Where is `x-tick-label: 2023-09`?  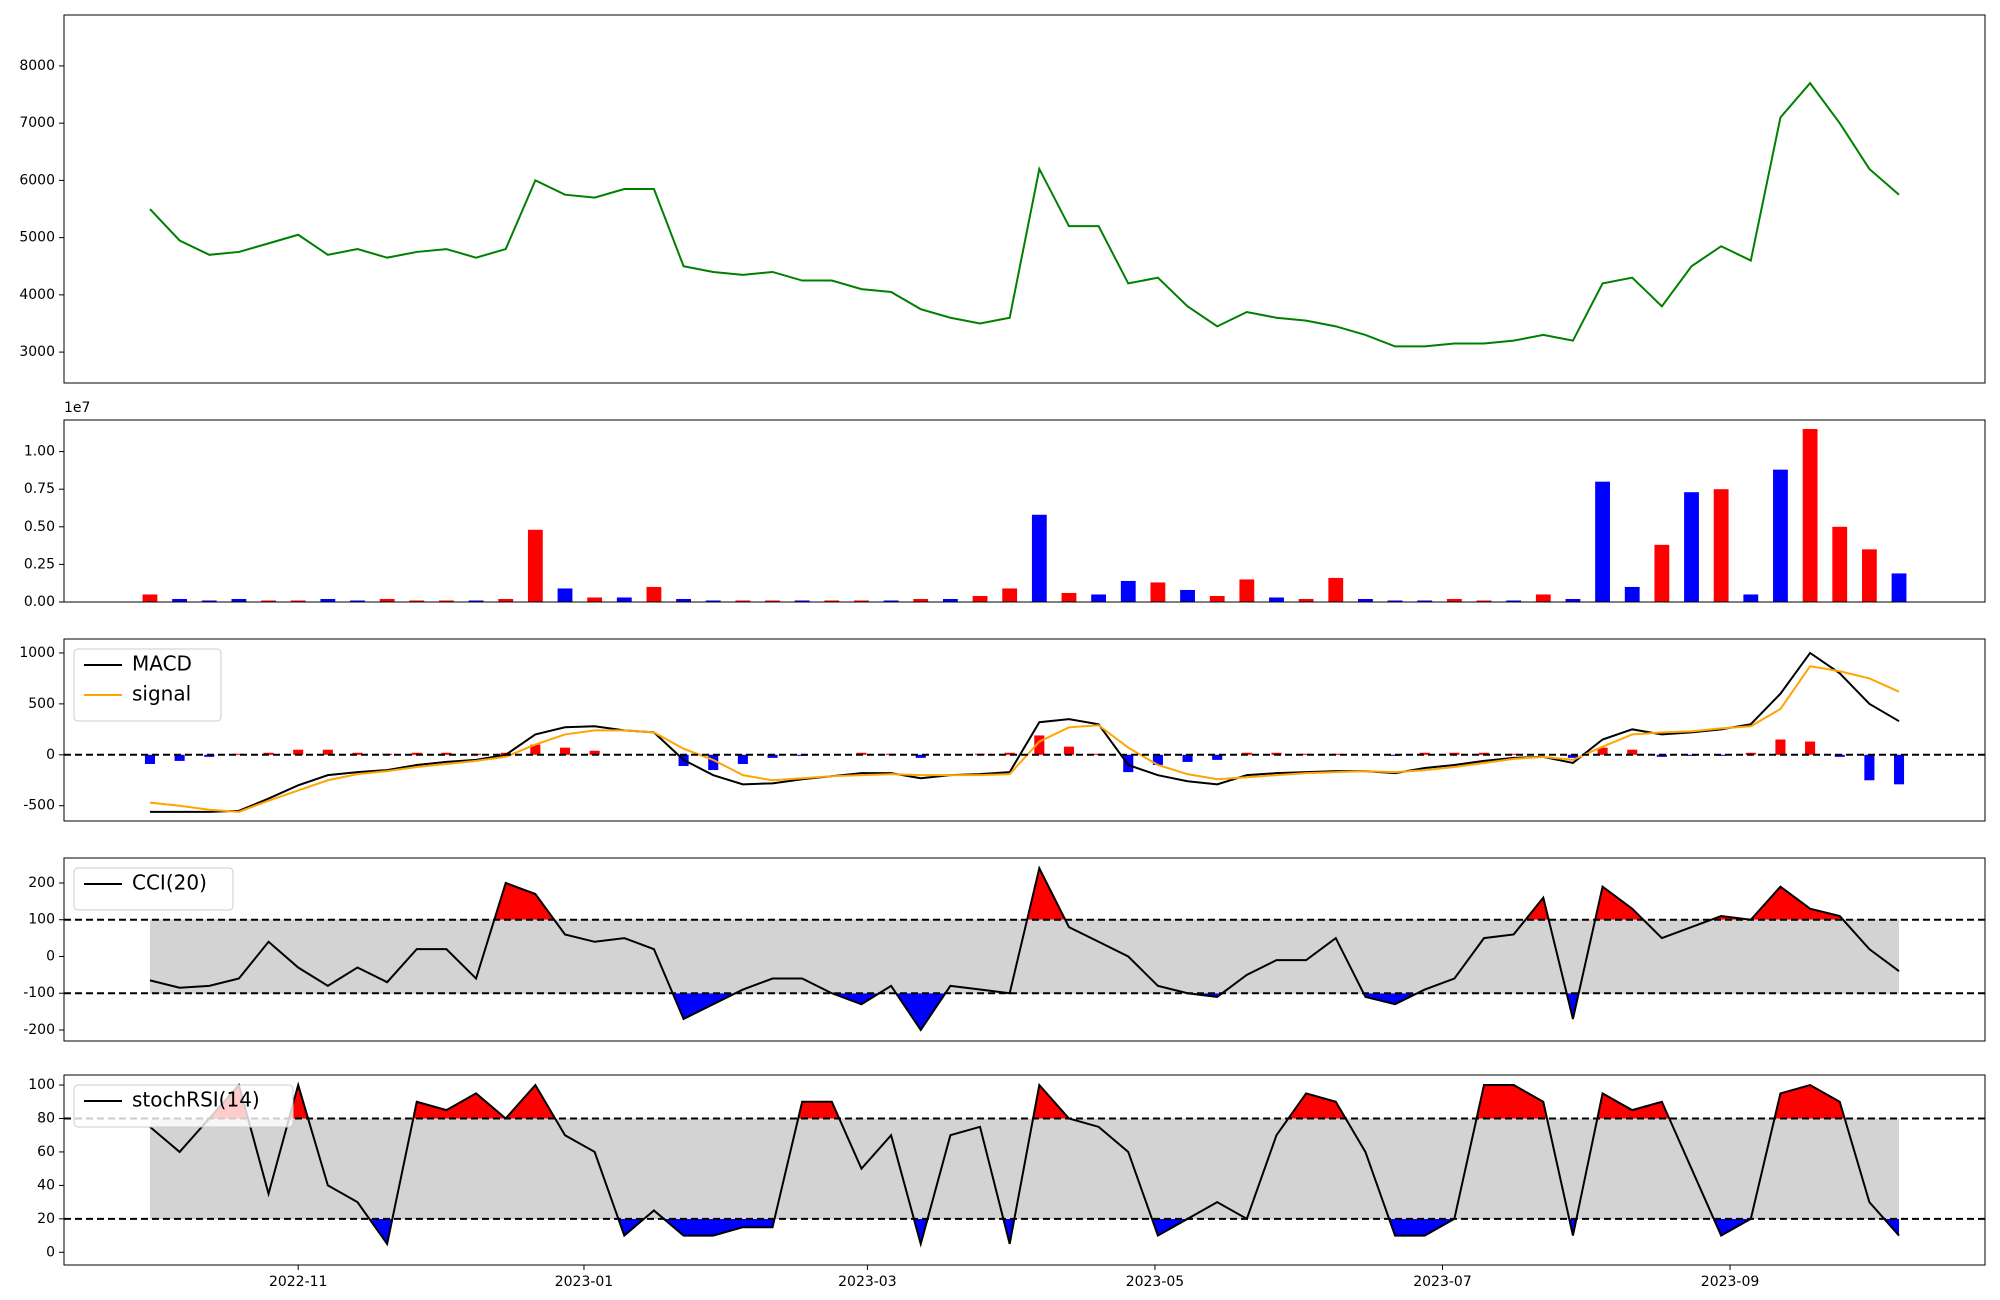
x-tick-label: 2023-09 is located at coordinates (1730, 1282).